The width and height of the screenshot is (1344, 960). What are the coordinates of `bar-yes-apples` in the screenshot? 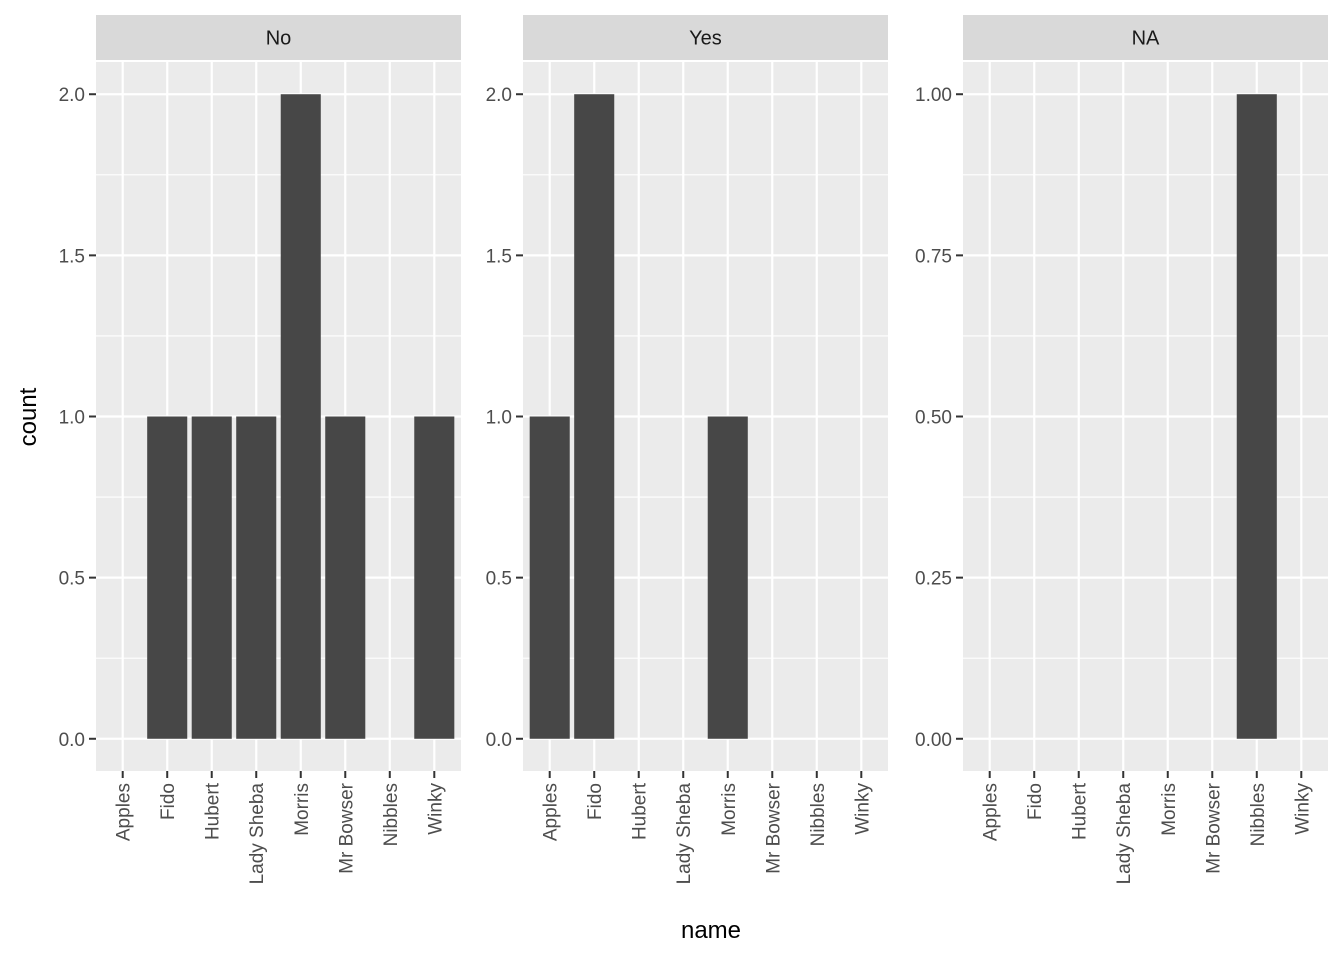 It's located at (549, 577).